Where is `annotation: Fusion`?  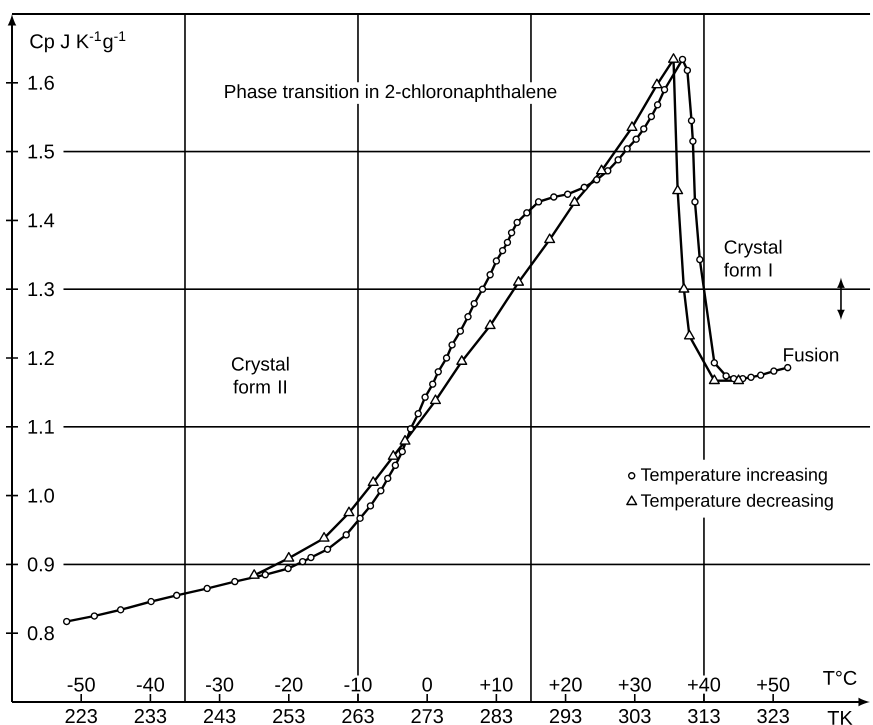 annotation: Fusion is located at coordinates (811, 355).